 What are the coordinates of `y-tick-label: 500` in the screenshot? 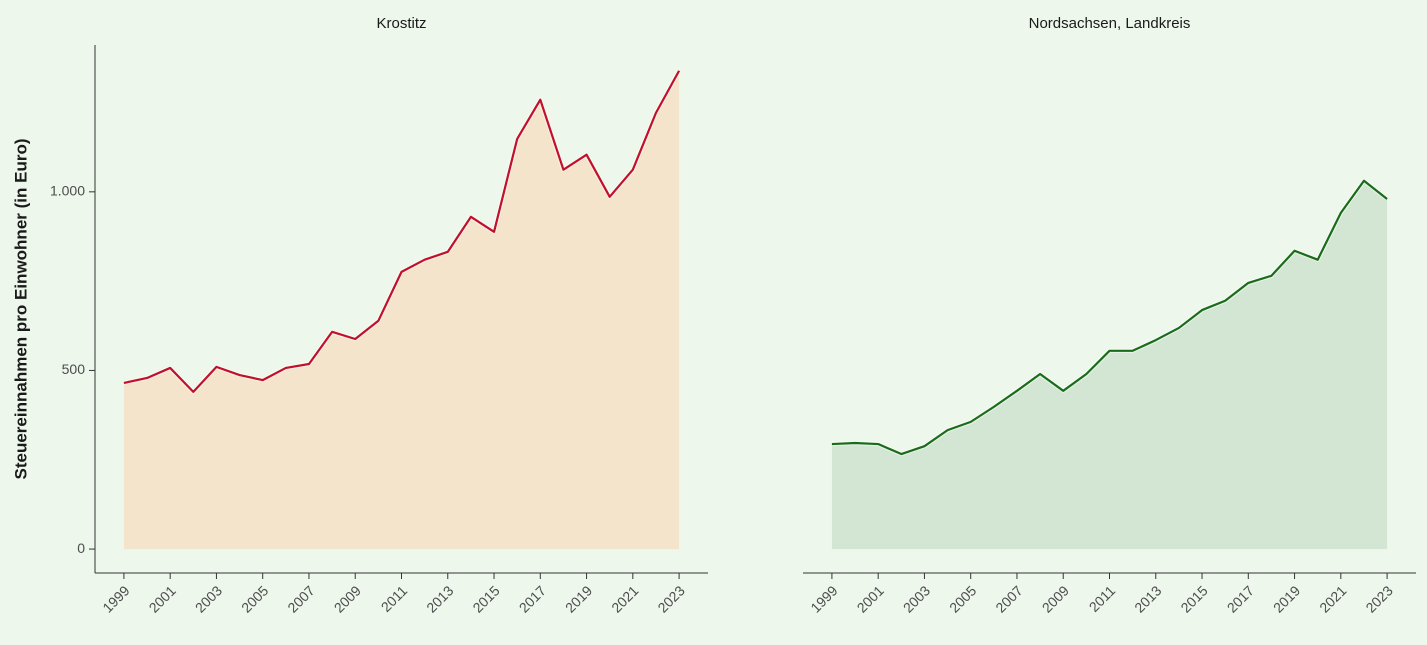 It's located at (74, 369).